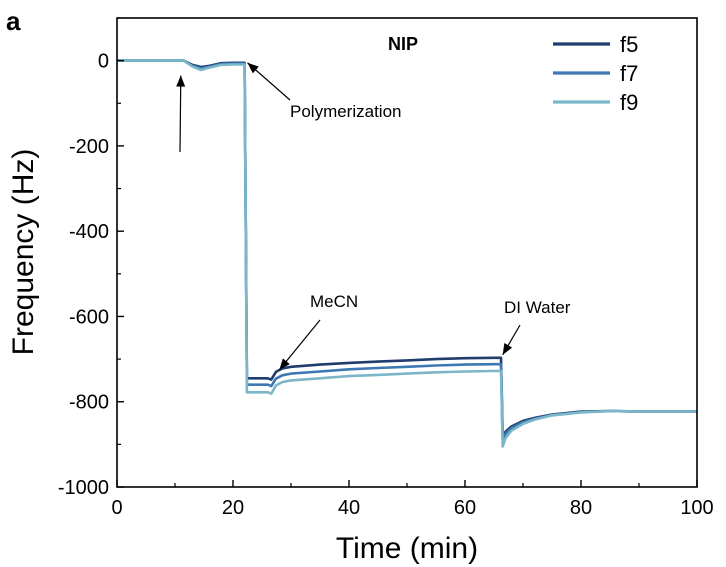 This screenshot has width=726, height=567. What do you see at coordinates (89, 403) in the screenshot?
I see `y-tick-label: -800` at bounding box center [89, 403].